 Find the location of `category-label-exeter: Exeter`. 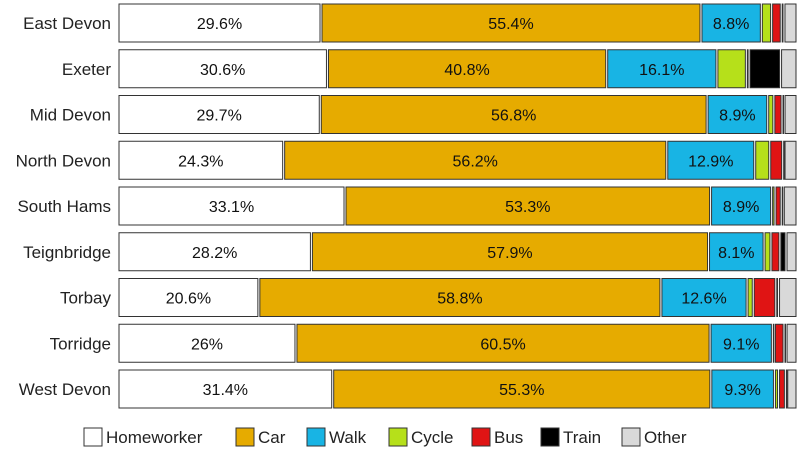

category-label-exeter: Exeter is located at coordinates (86, 69).